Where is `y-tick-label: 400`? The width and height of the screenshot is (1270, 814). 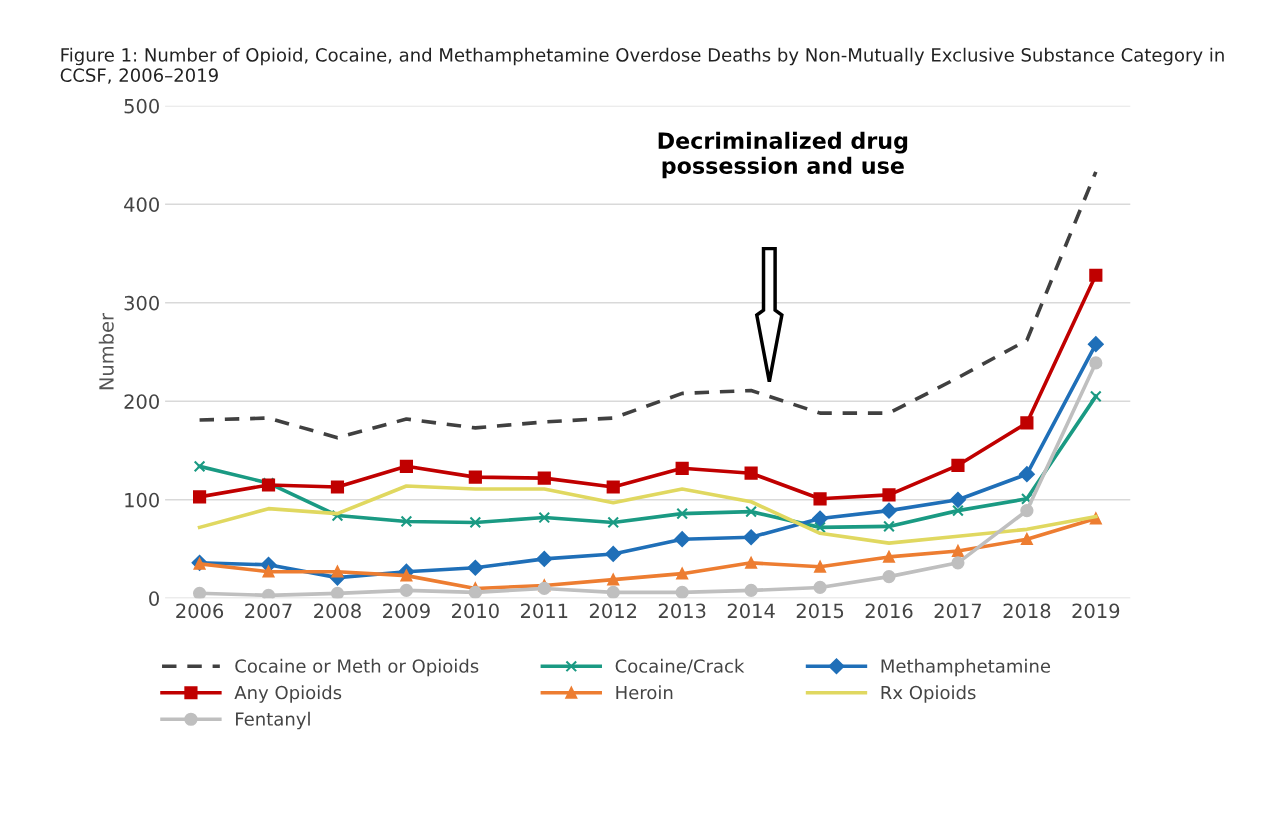
y-tick-label: 400 is located at coordinates (141, 204).